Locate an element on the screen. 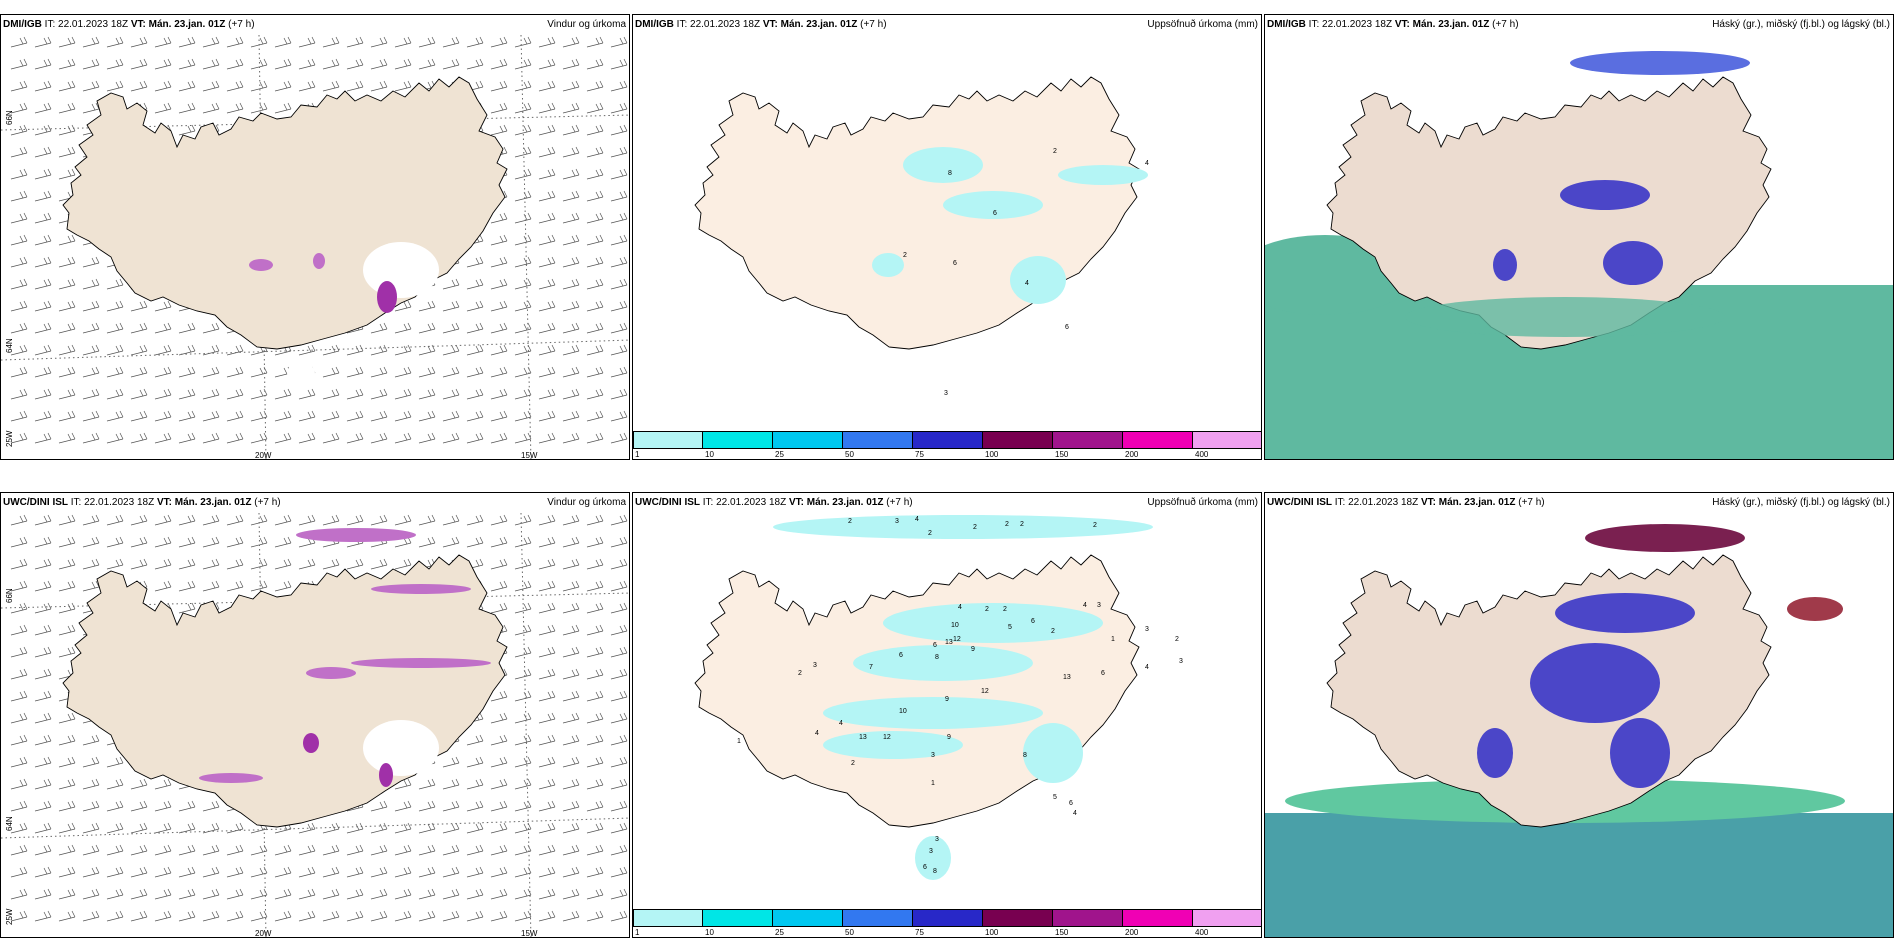  graticule-lat-64n is located at coordinates (315, 828).